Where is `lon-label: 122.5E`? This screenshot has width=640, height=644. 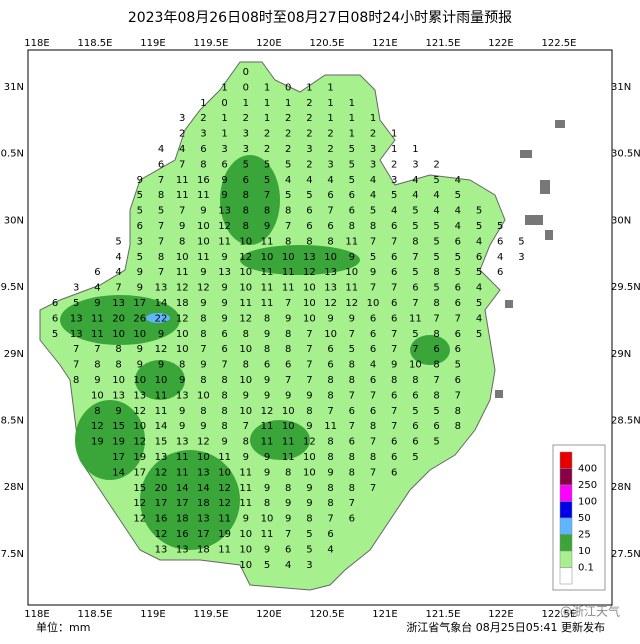
lon-label: 122.5E is located at coordinates (559, 43).